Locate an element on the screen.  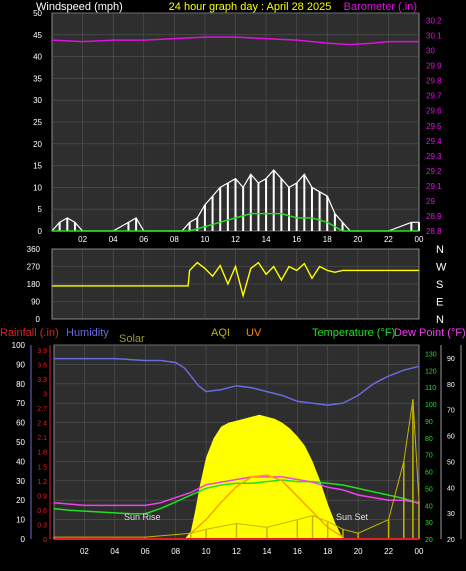
compass-label: S is located at coordinates (439, 285).